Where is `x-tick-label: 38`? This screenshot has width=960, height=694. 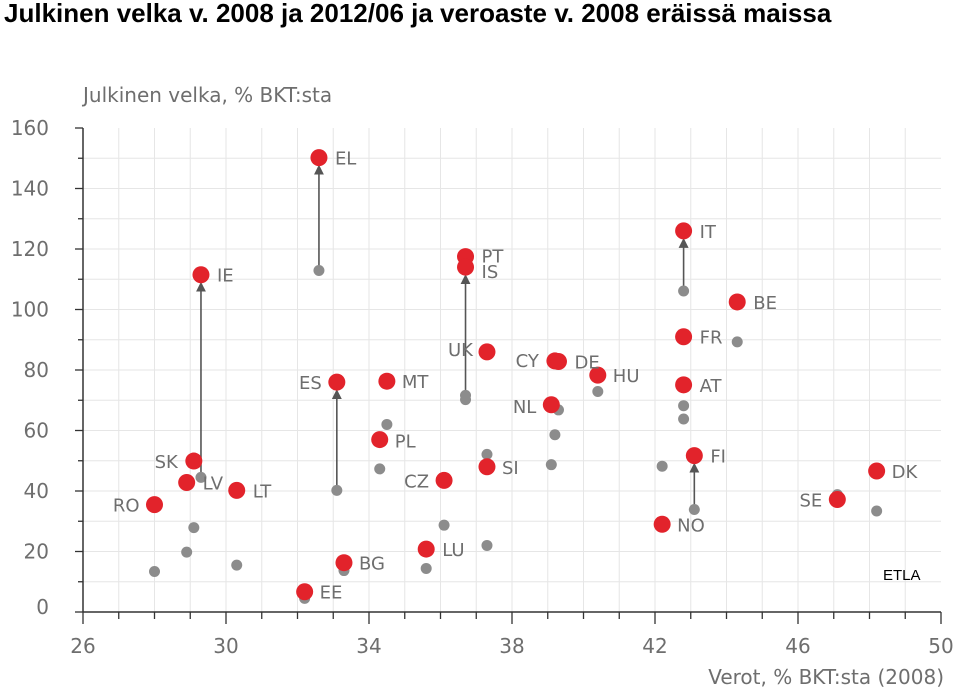
x-tick-label: 38 is located at coordinates (511, 646).